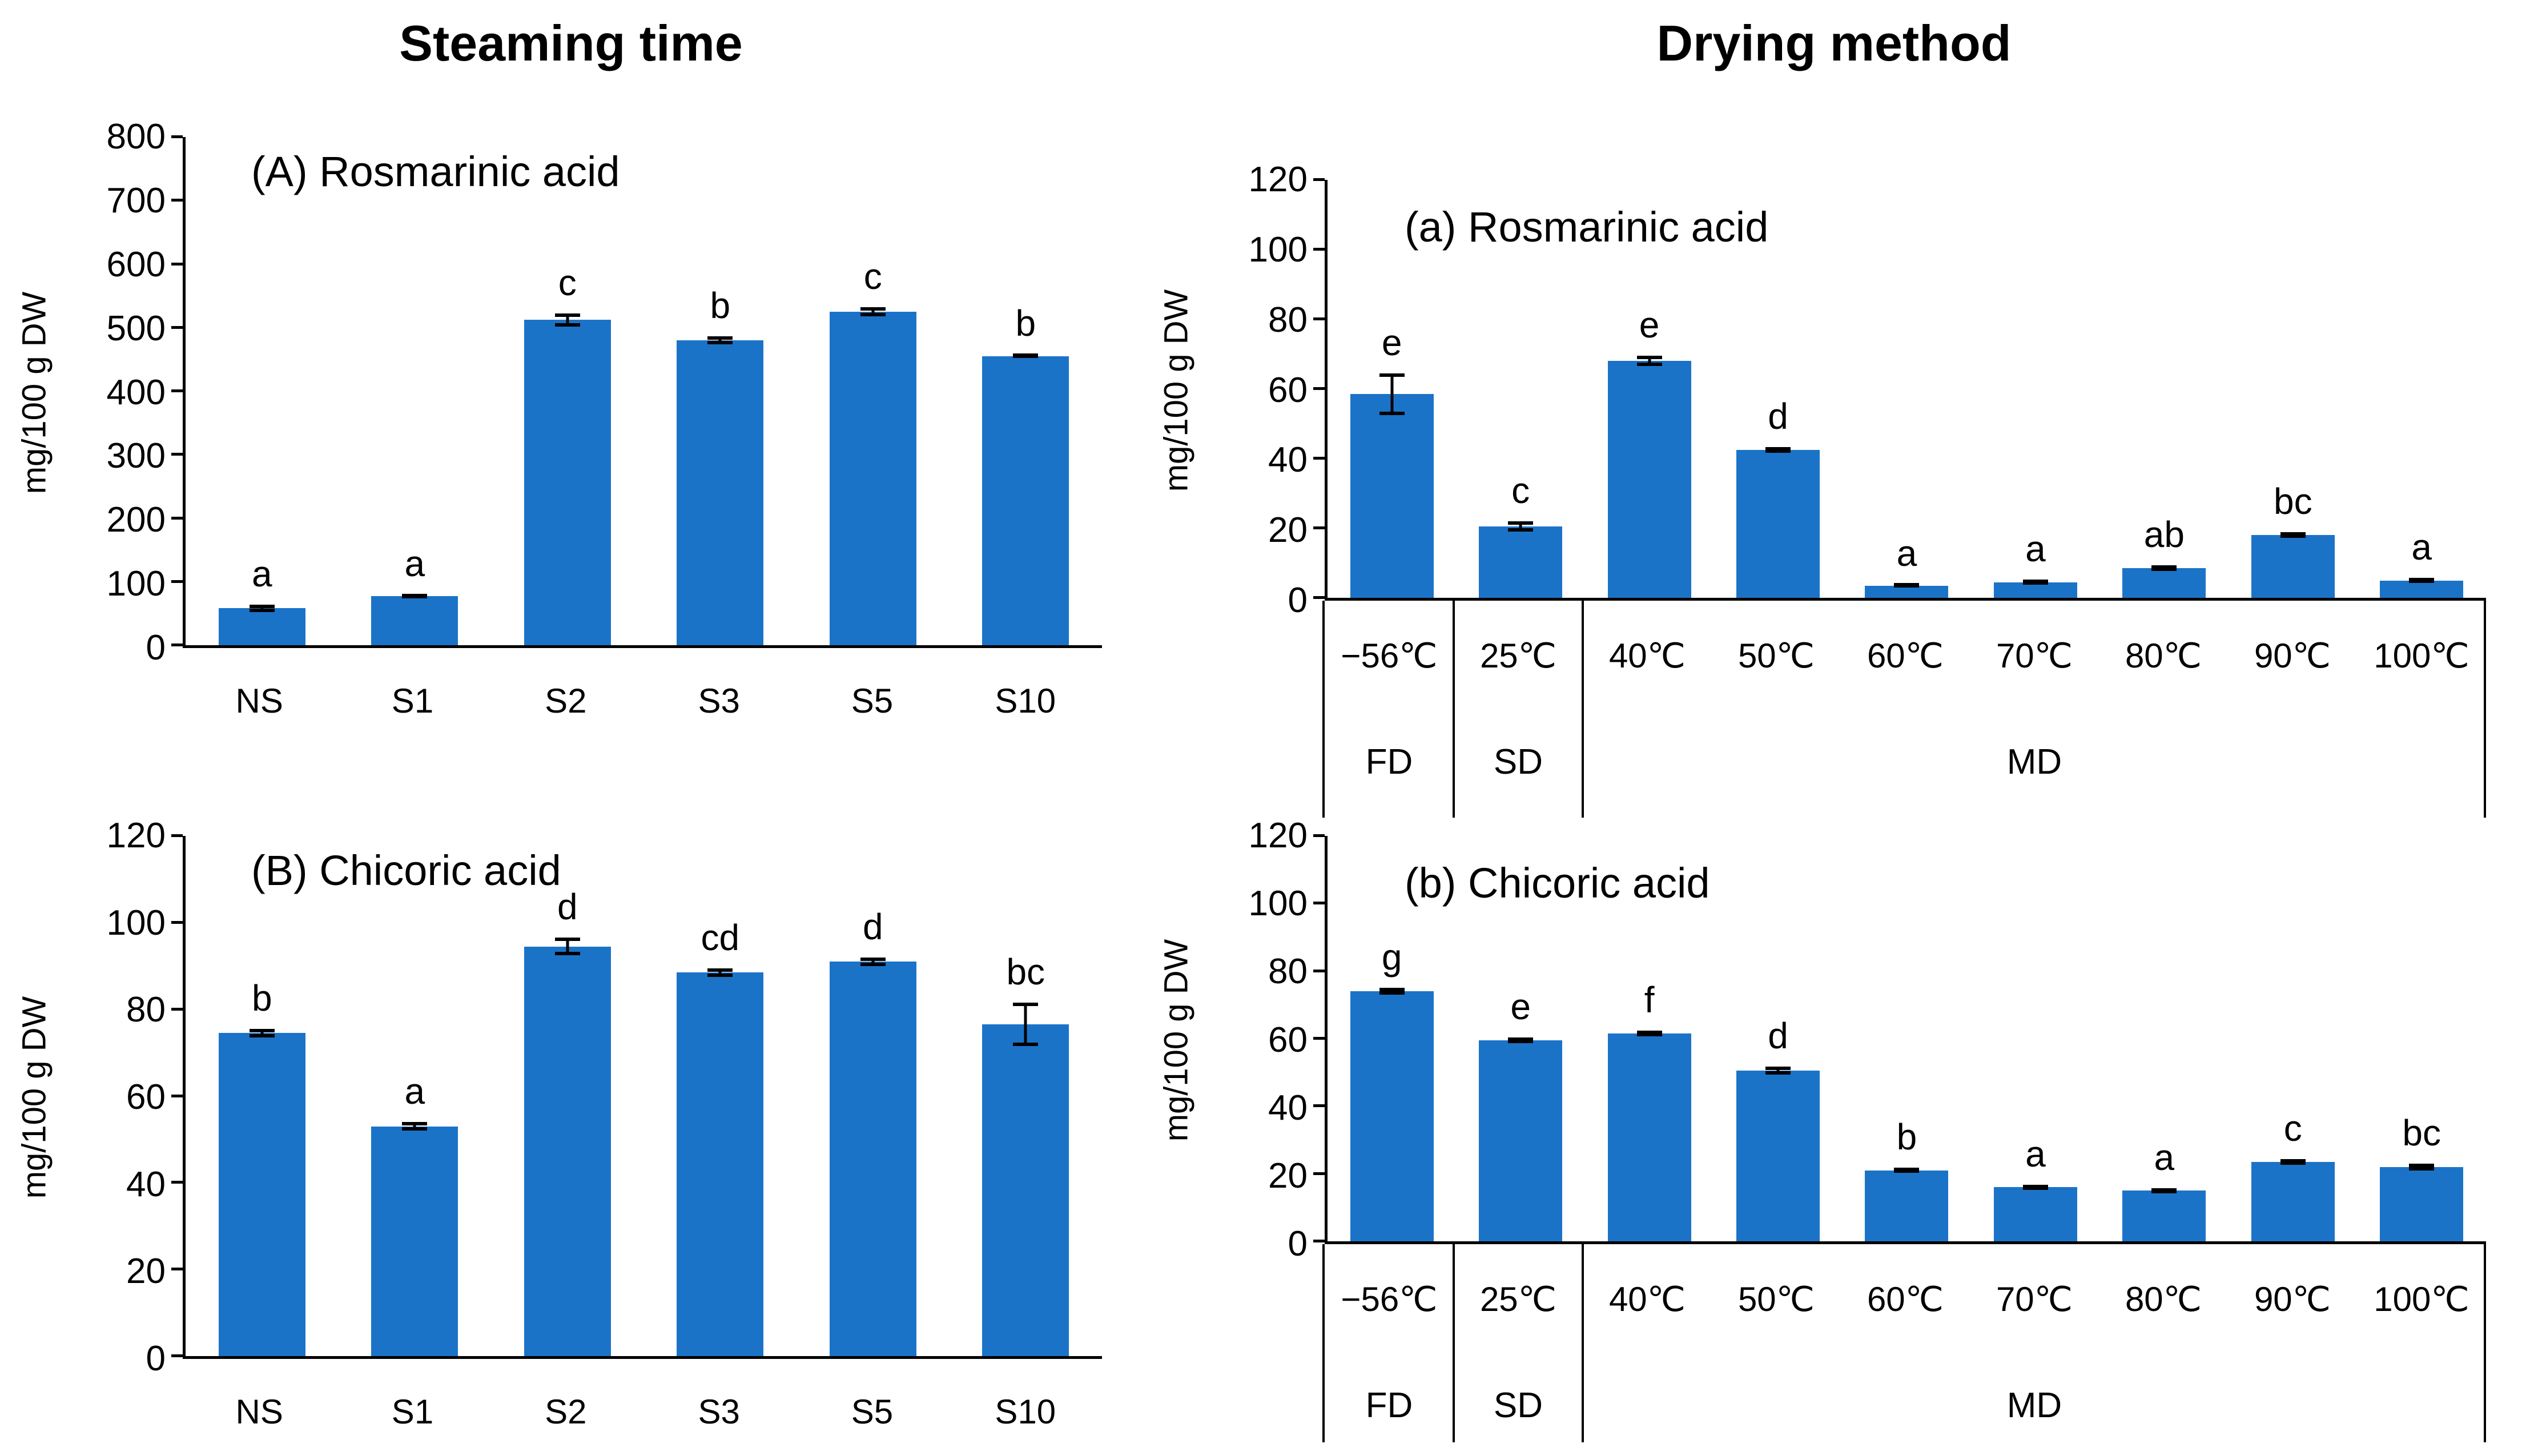 The image size is (2526, 1456). Describe the element at coordinates (2163, 656) in the screenshot. I see `x-category-label: 80℃` at that location.